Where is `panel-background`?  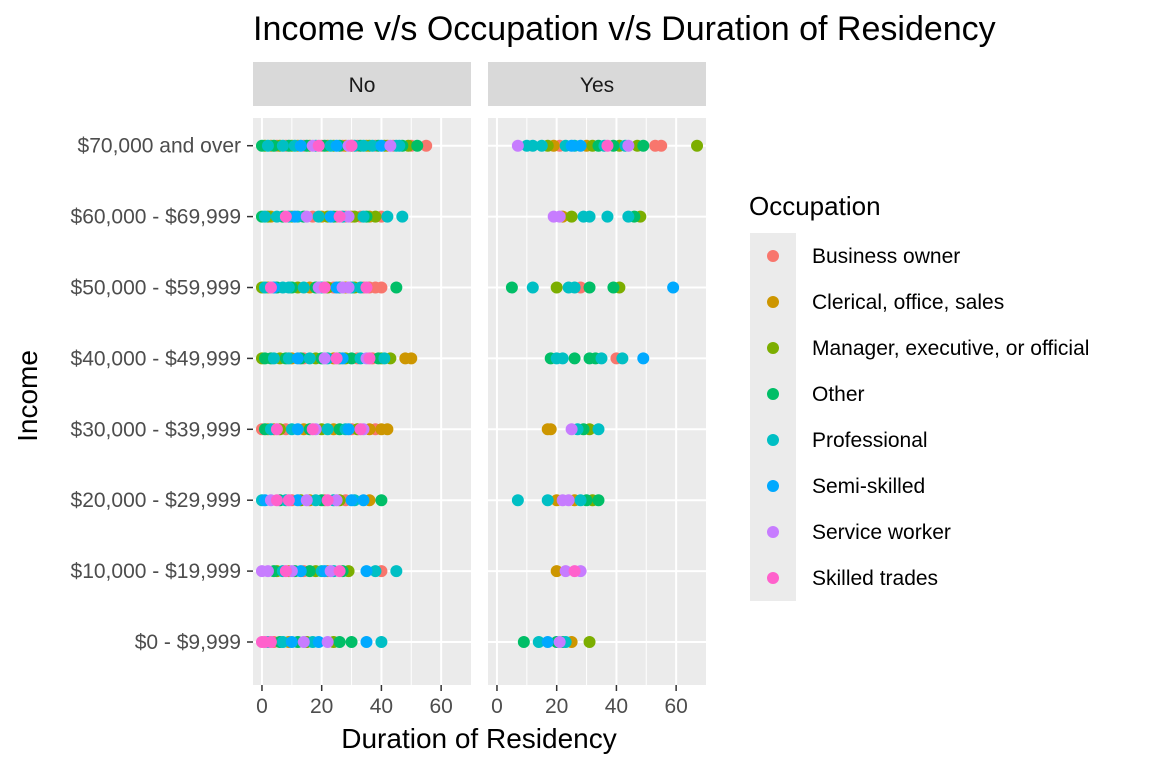 panel-background is located at coordinates (597, 401).